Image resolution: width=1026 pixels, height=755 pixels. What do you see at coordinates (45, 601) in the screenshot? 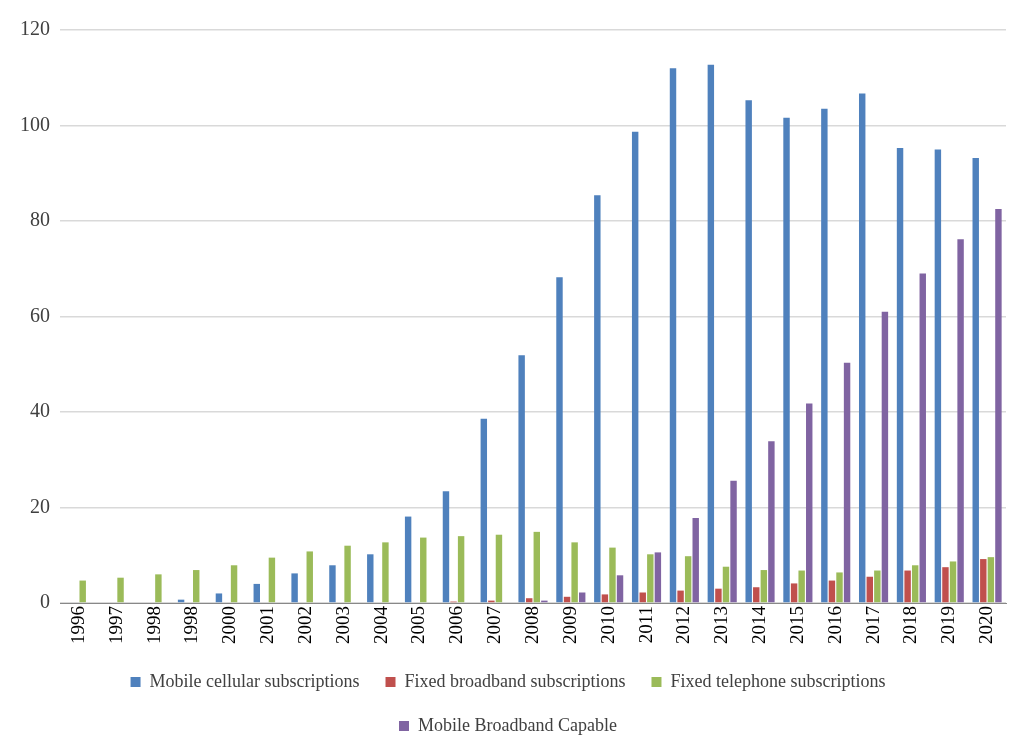
I see `y-tick-label: 0` at bounding box center [45, 601].